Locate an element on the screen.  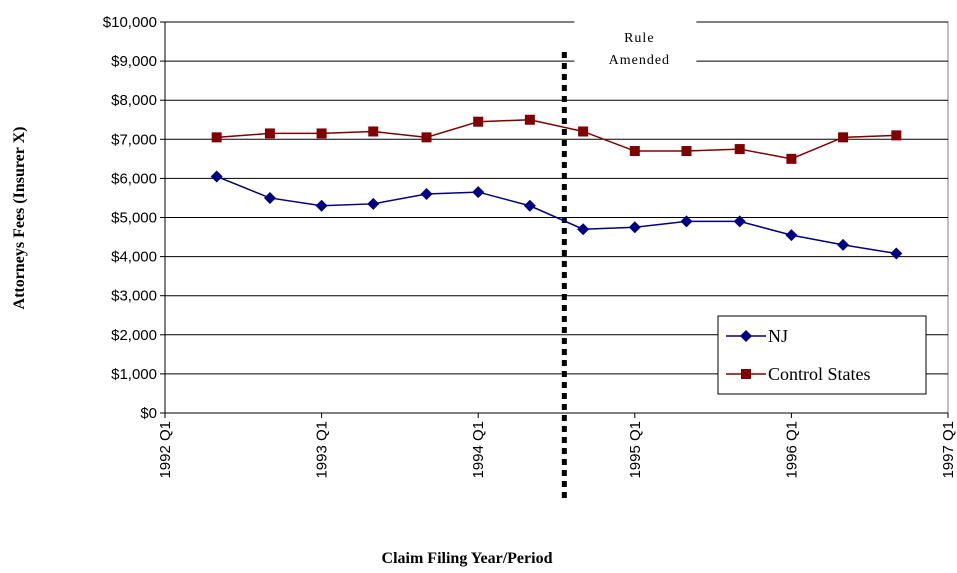
x-axis-title: Claim Filing Year/Period is located at coordinates (467, 558).